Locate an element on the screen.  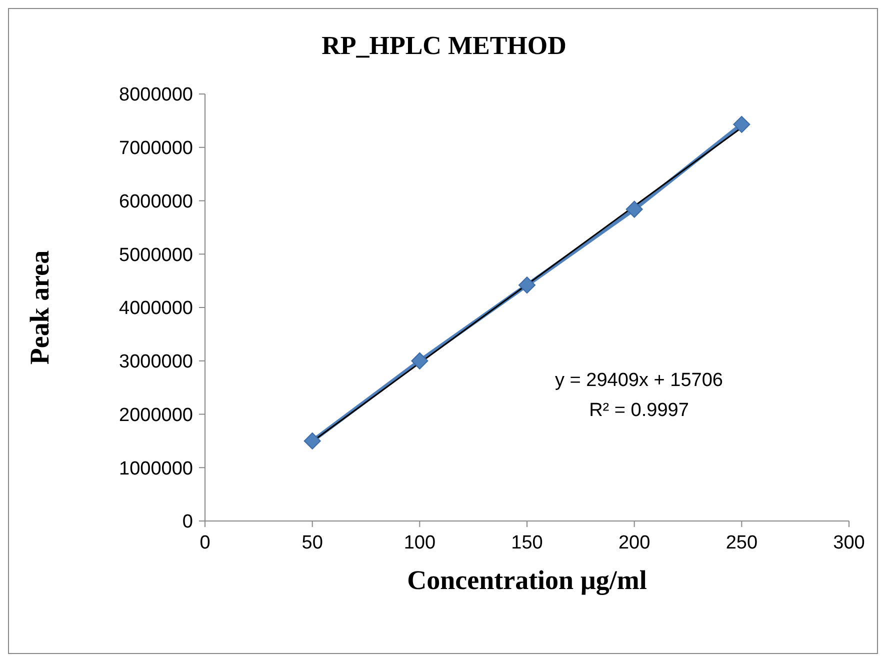
y-tick-label: 5000000 is located at coordinates (156, 255).